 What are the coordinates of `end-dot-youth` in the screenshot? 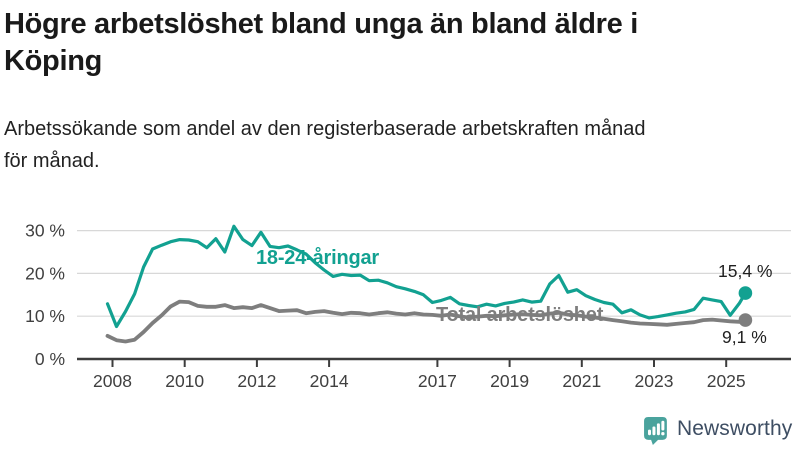 It's located at (745, 293).